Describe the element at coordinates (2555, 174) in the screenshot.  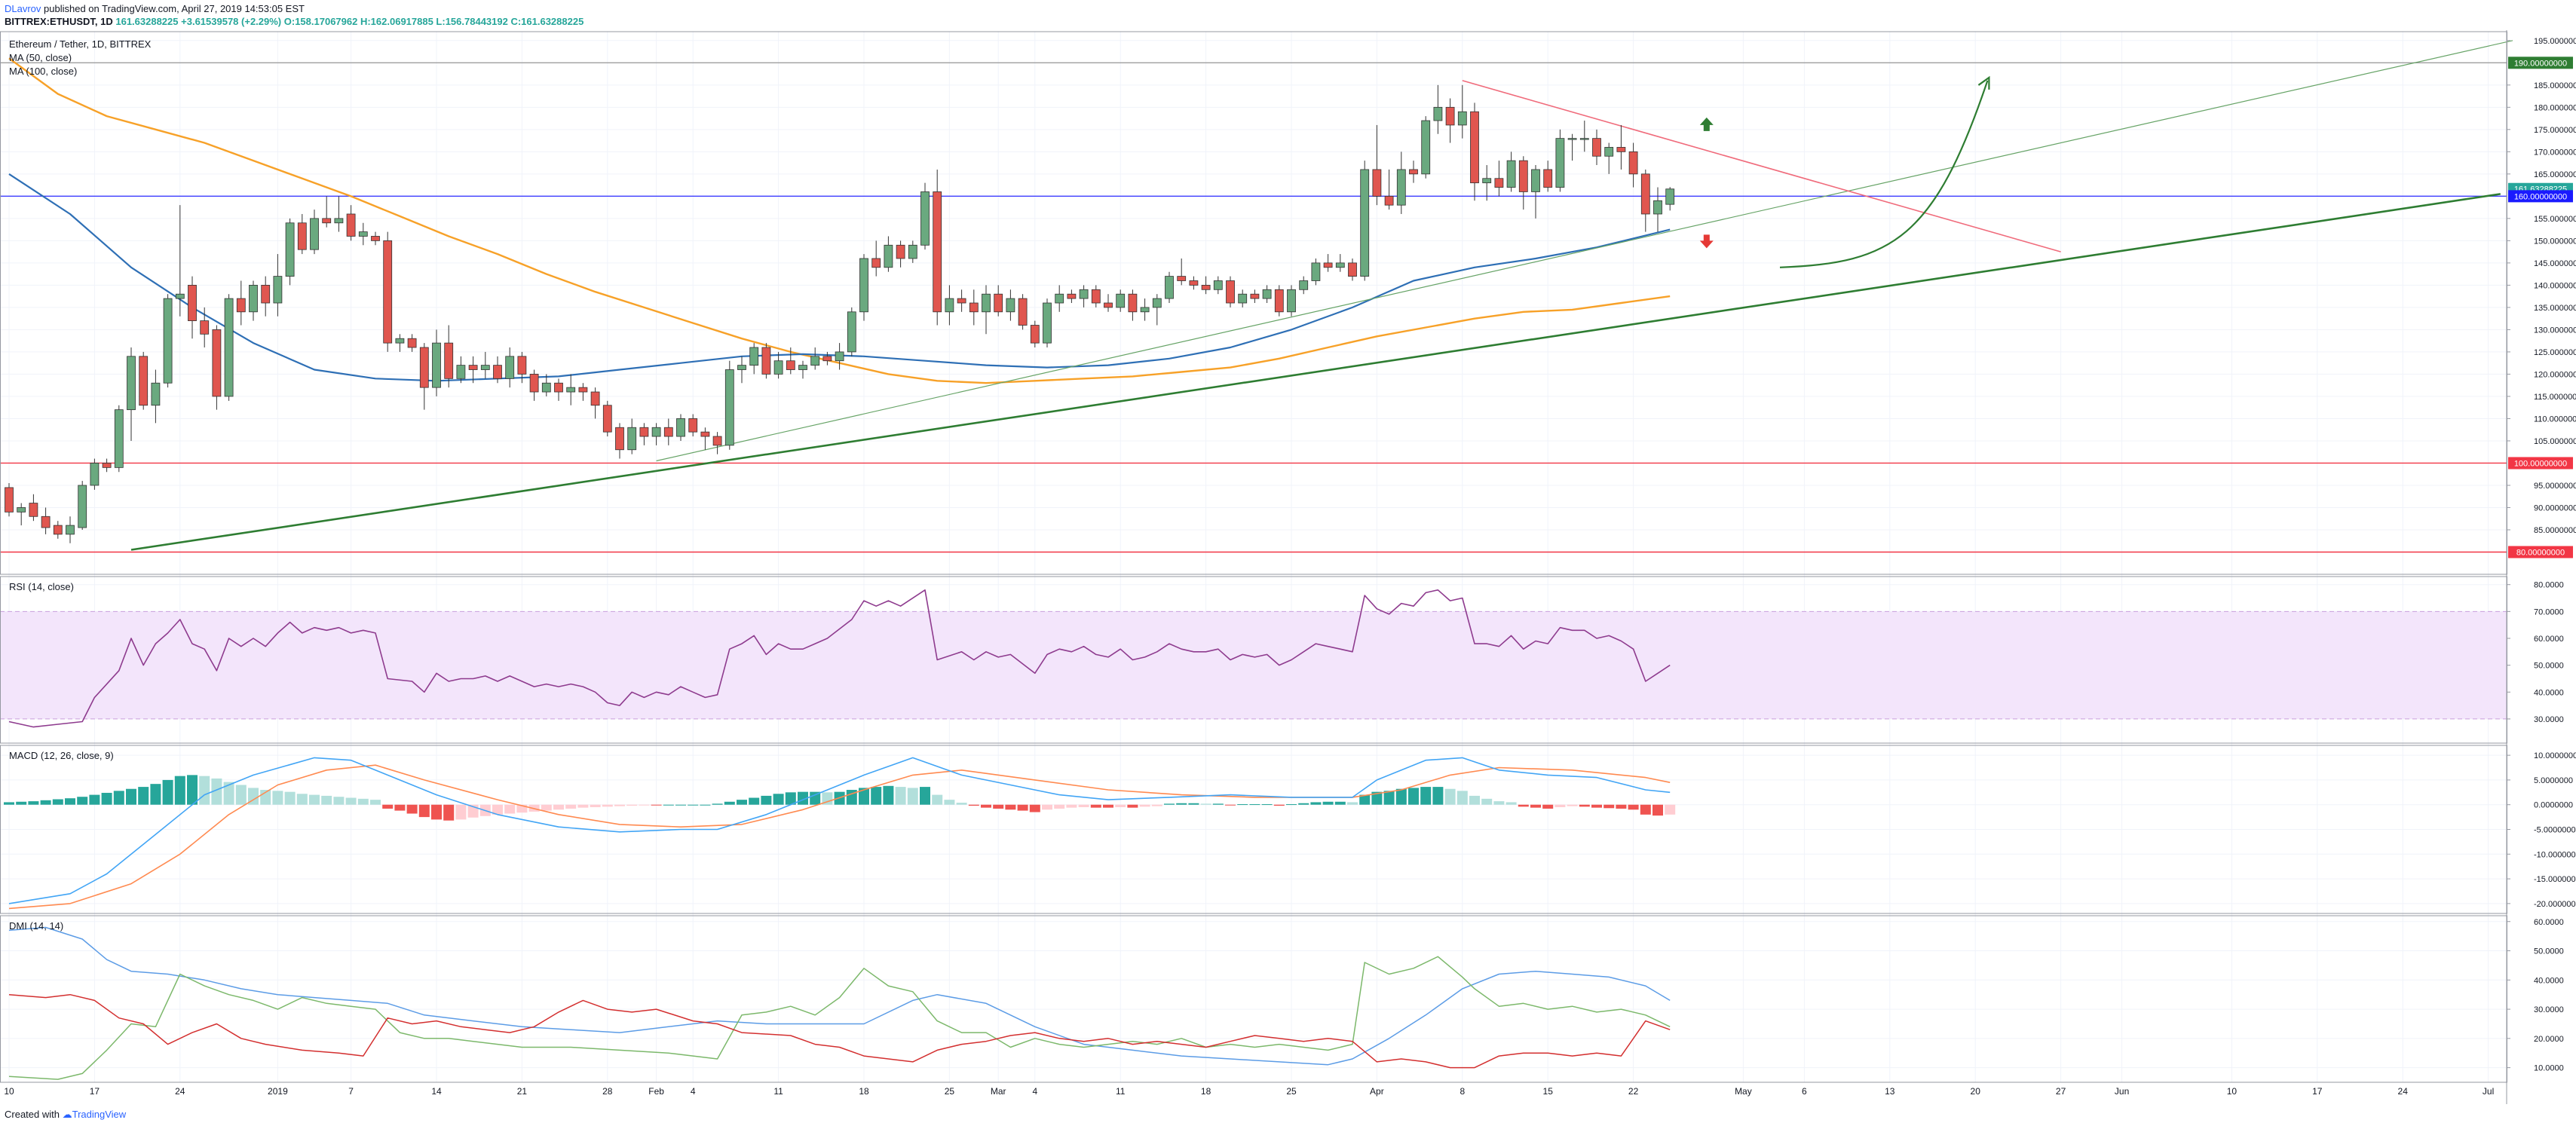
I see `axis-tick-label: 165.00000000` at that location.